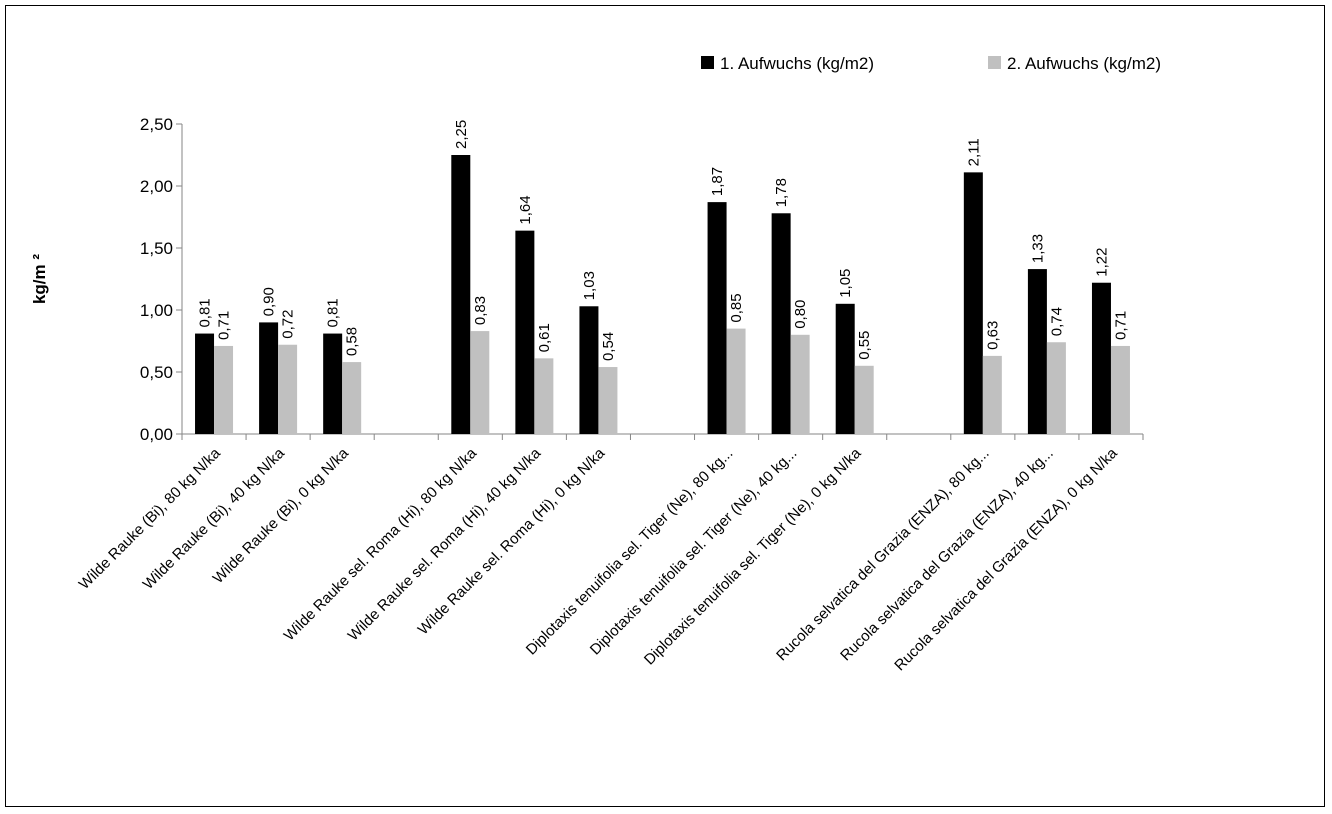 The height and width of the screenshot is (814, 1332). I want to click on data-label-series2: 0,58, so click(352, 341).